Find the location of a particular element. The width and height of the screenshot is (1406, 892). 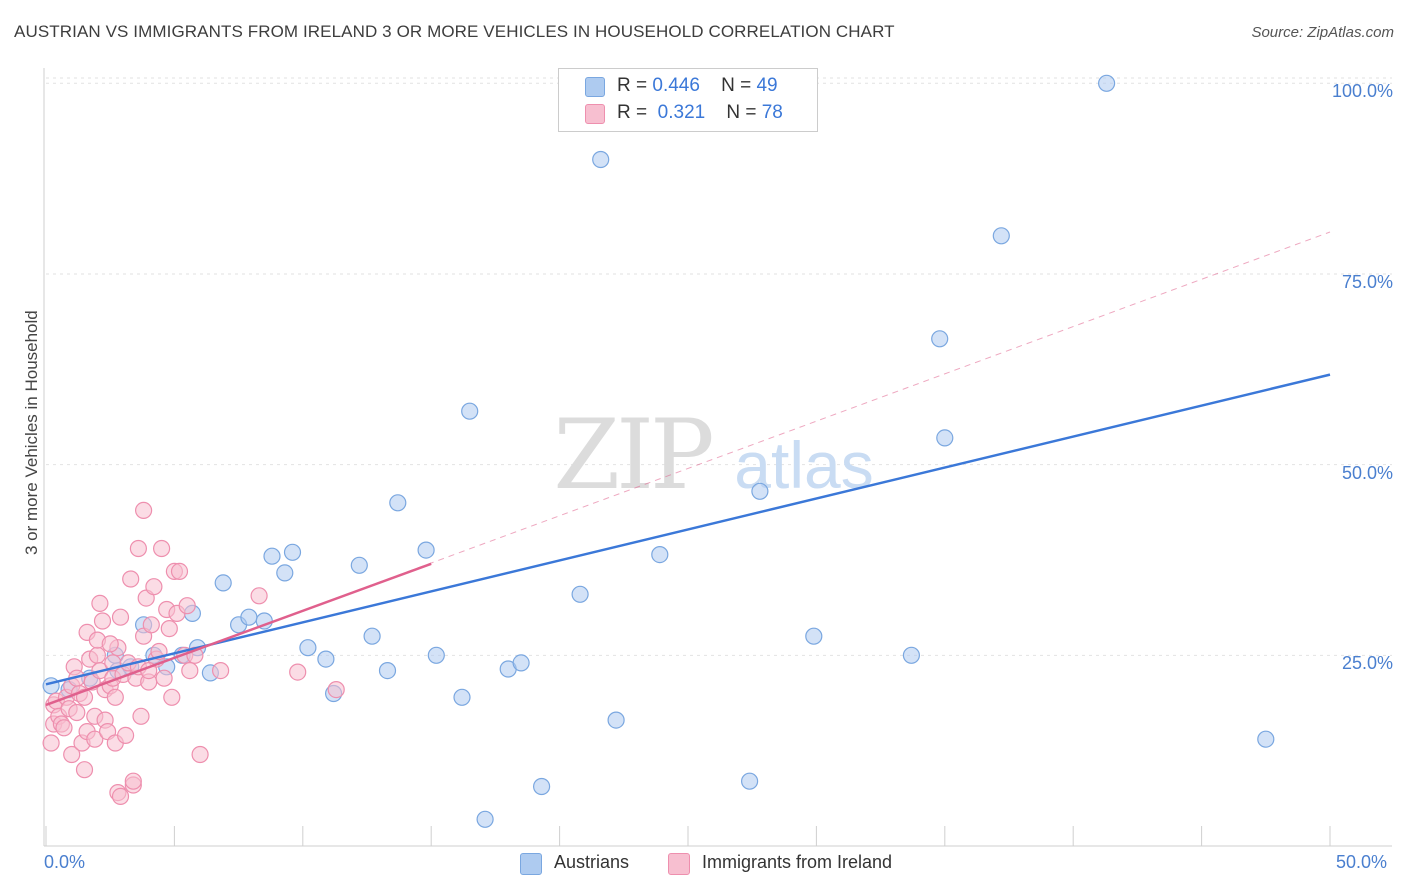

y-tick-label: 75.0% is located at coordinates (1367, 281).